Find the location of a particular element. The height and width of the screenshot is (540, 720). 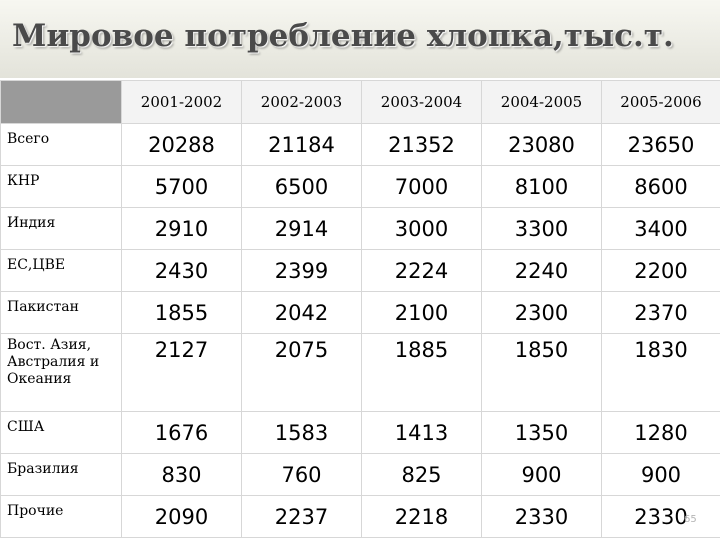

value-cell: 1855 is located at coordinates (181, 312).